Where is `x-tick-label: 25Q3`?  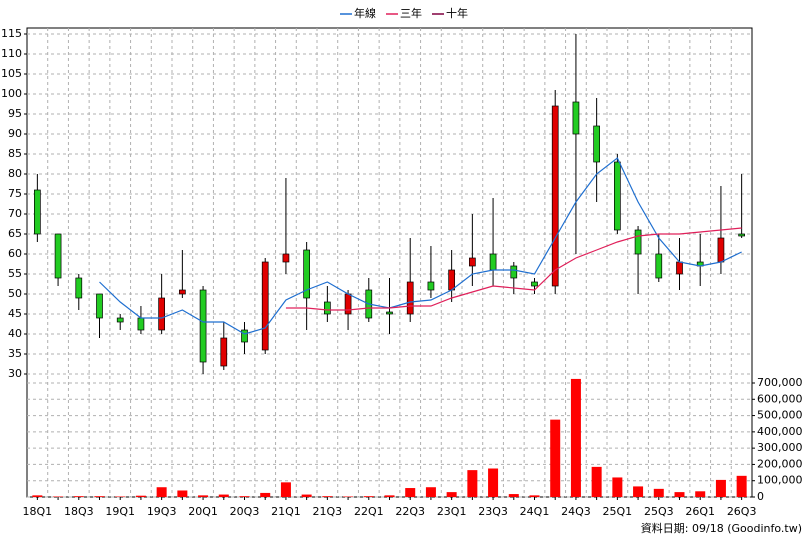
x-tick-label: 25Q3 is located at coordinates (659, 511).